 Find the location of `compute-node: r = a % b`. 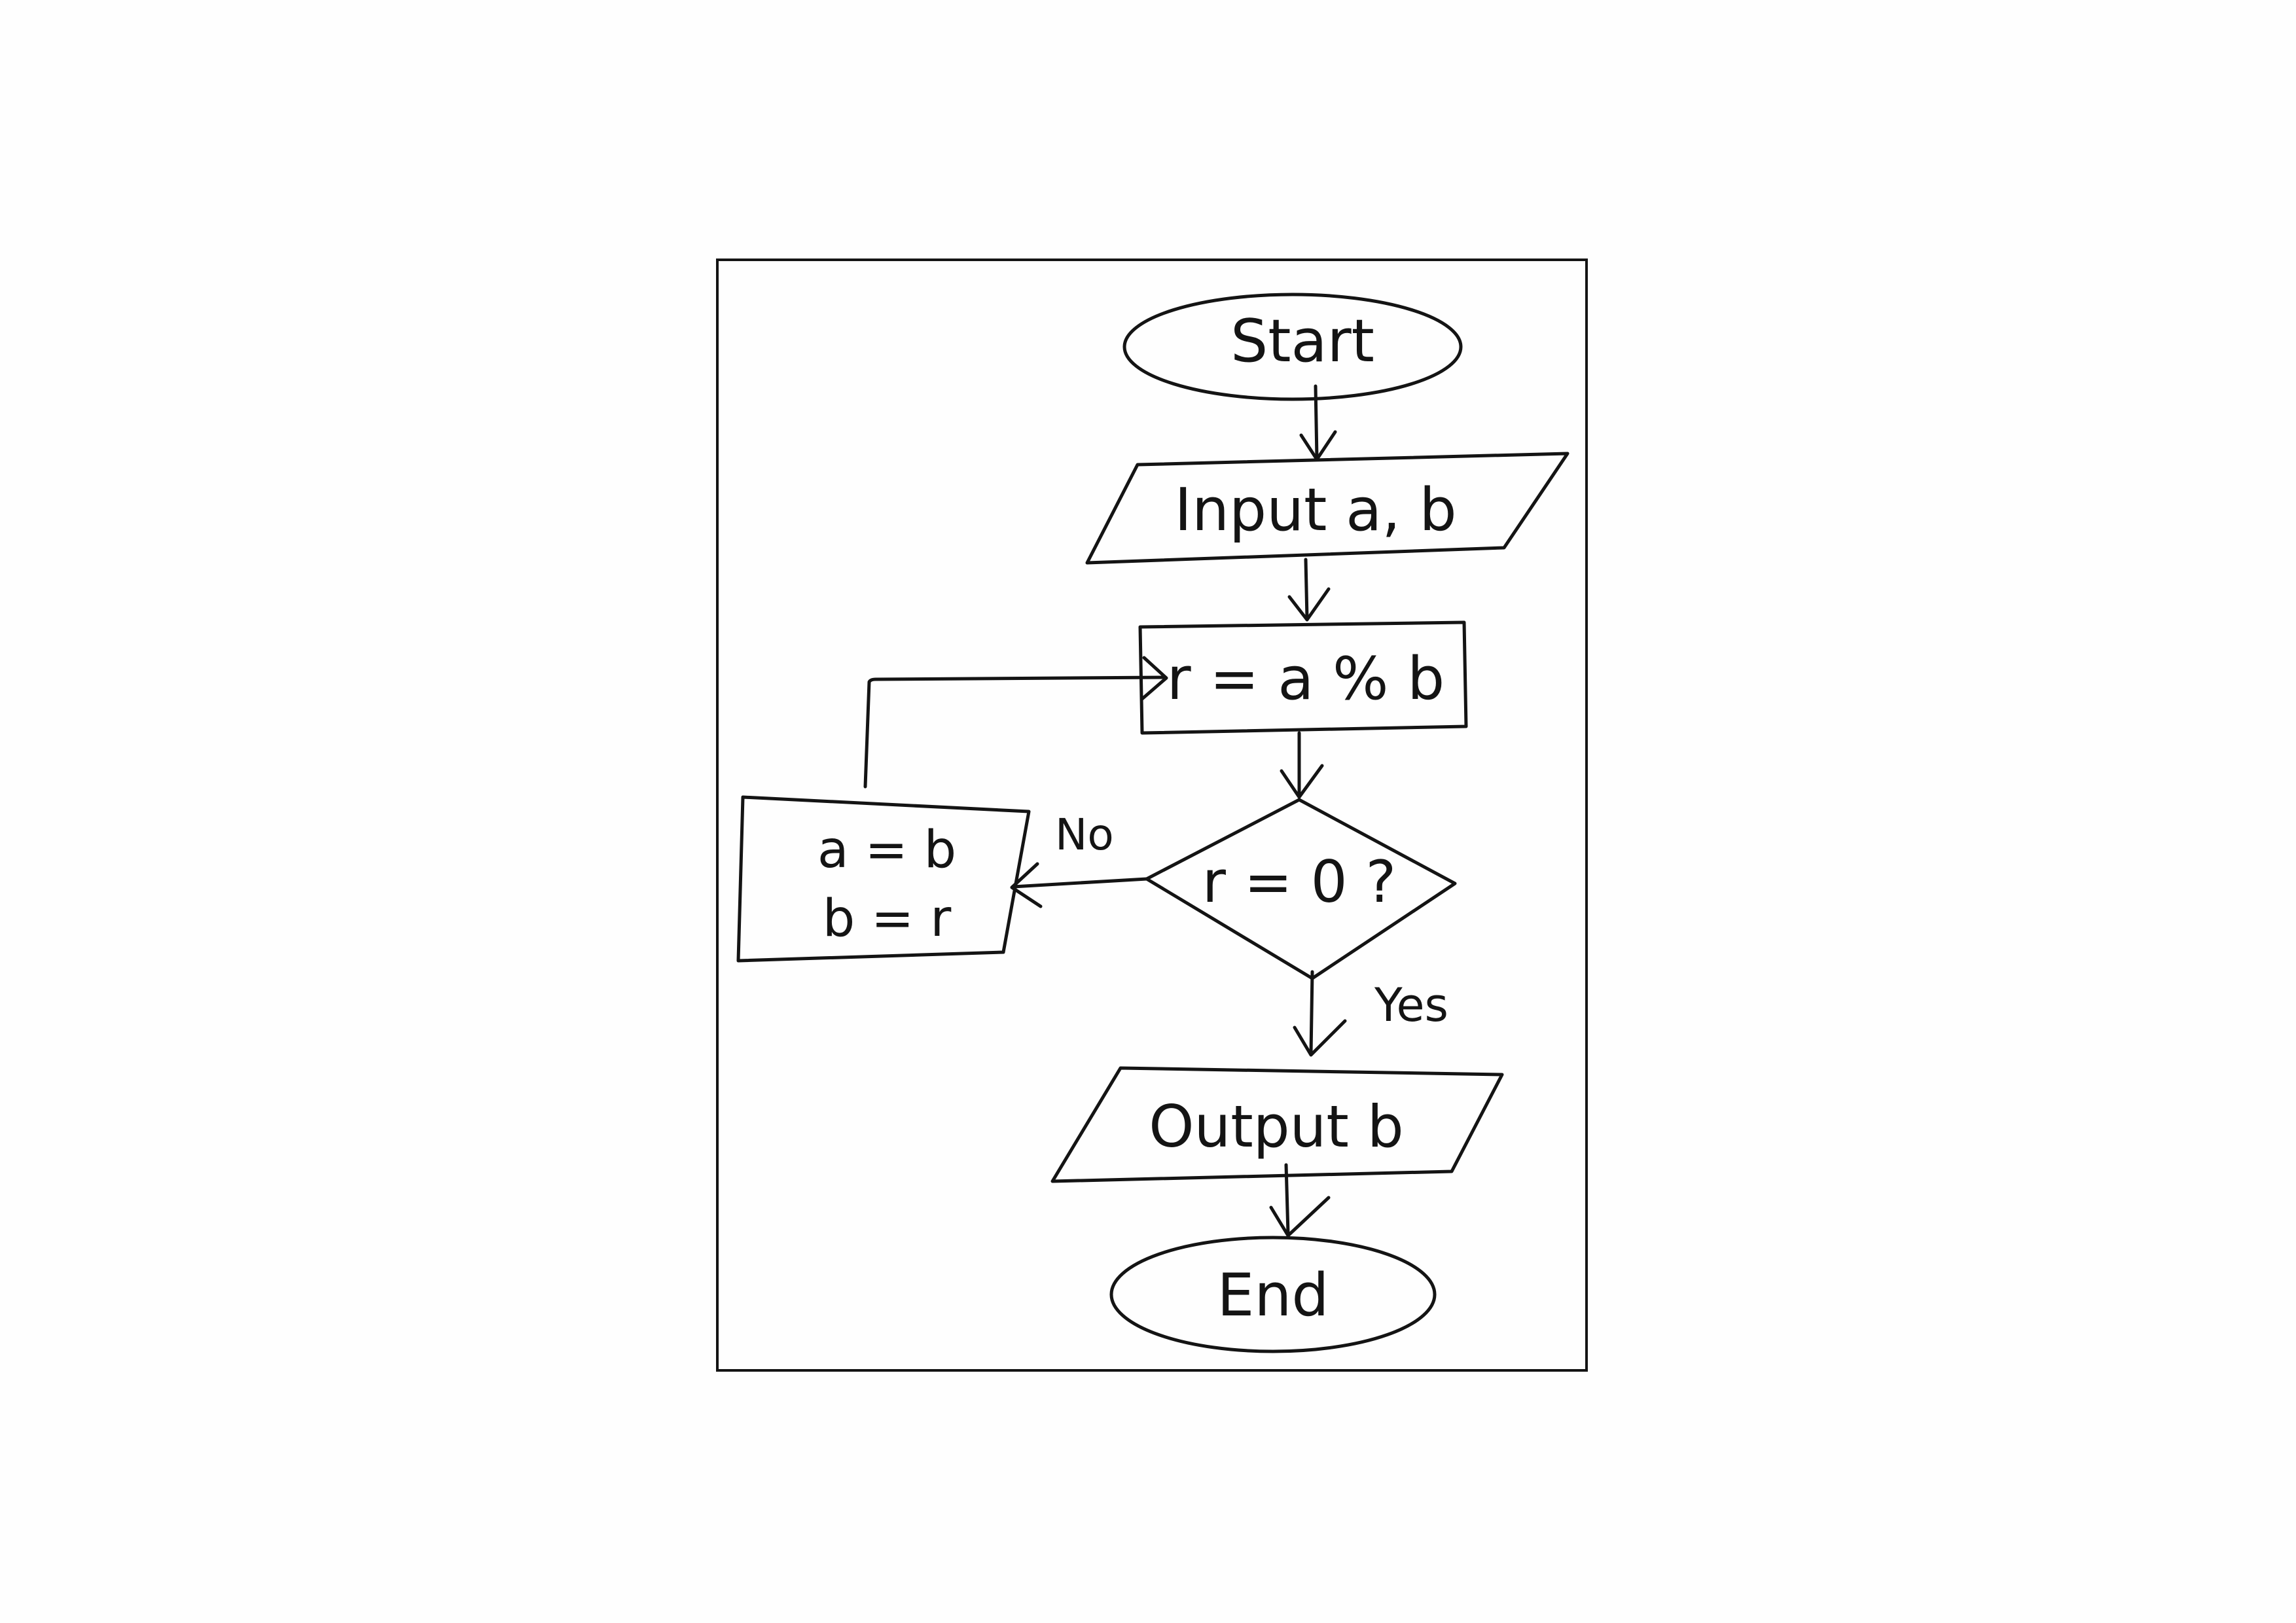

compute-node: r = a % b is located at coordinates (1303, 677).